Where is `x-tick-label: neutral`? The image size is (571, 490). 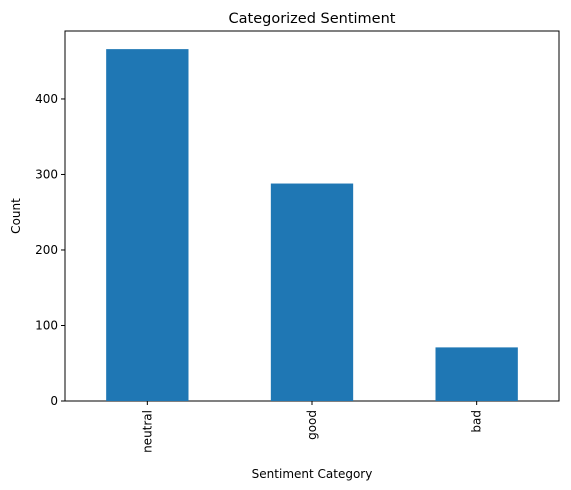 x-tick-label: neutral is located at coordinates (147, 431).